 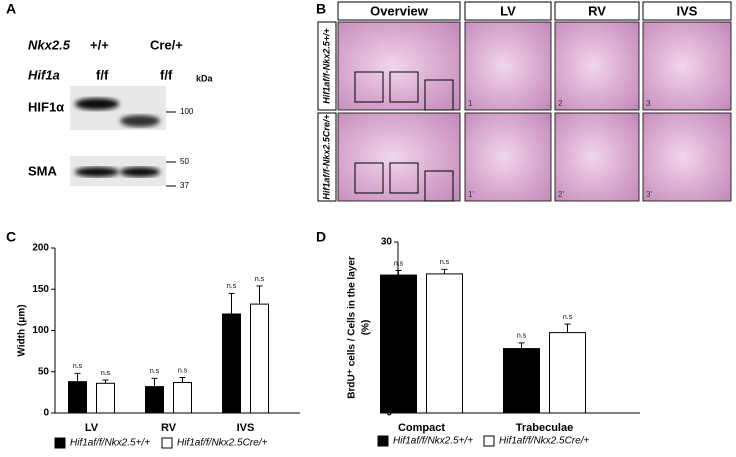 What do you see at coordinates (366, 328) in the screenshot?
I see `y-axis-label: (%)` at bounding box center [366, 328].